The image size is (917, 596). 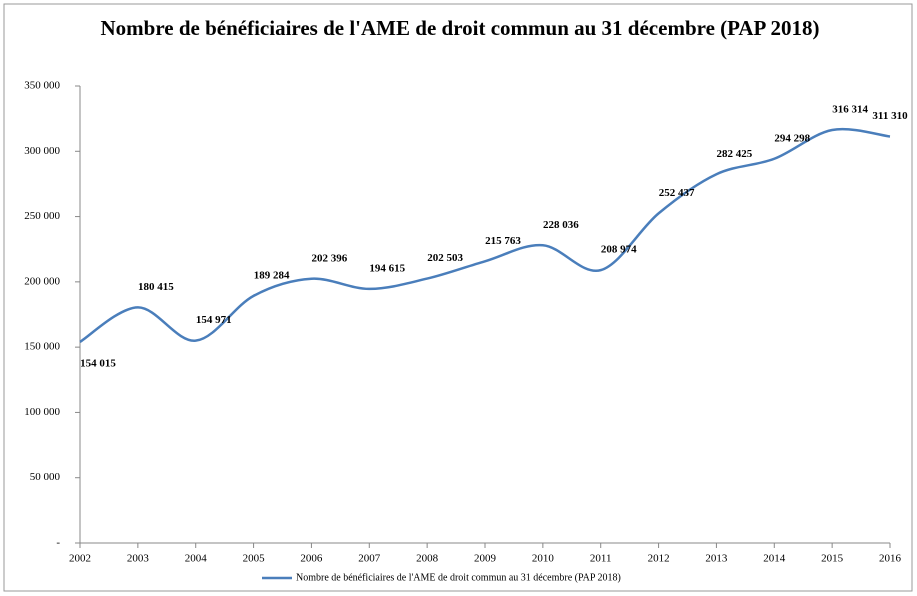 I want to click on data-label: 202 396, so click(x=330, y=258).